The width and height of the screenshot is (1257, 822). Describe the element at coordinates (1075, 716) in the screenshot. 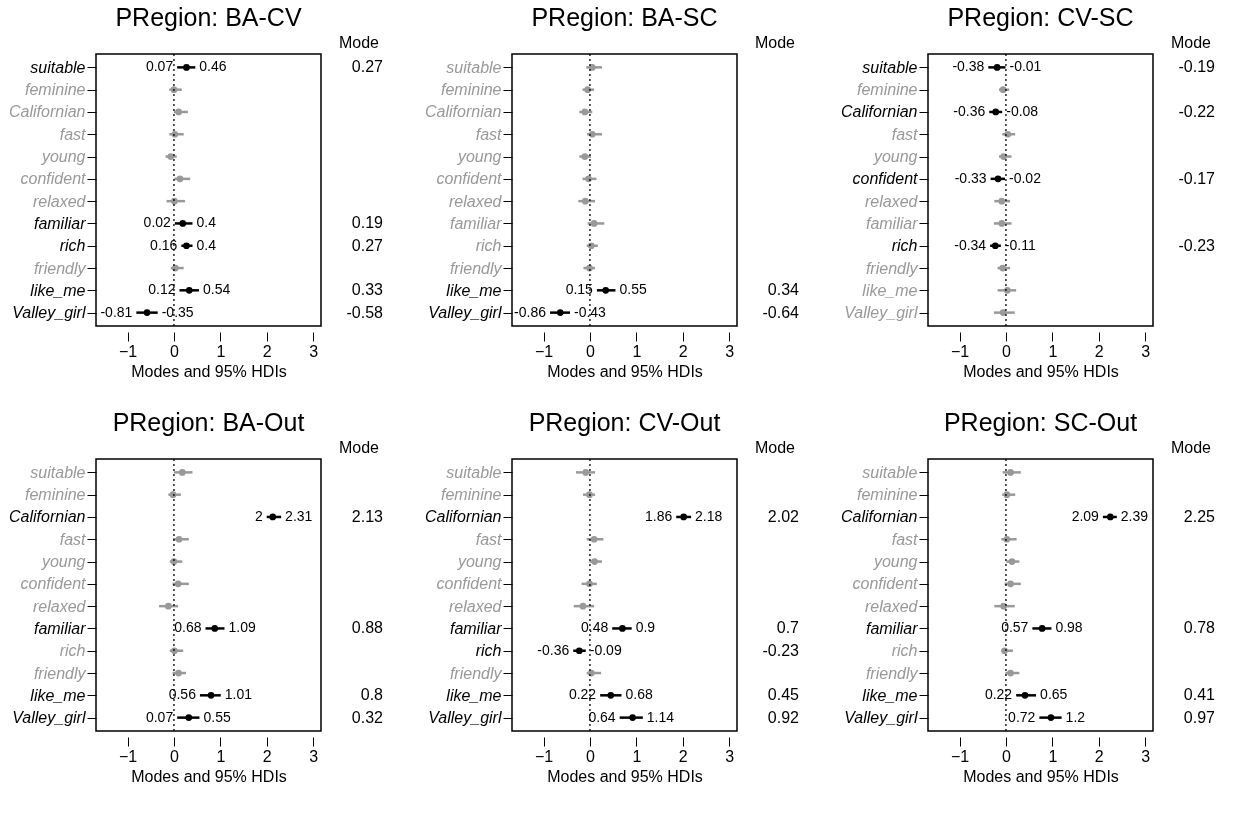

I see `annotation: 1.2` at that location.